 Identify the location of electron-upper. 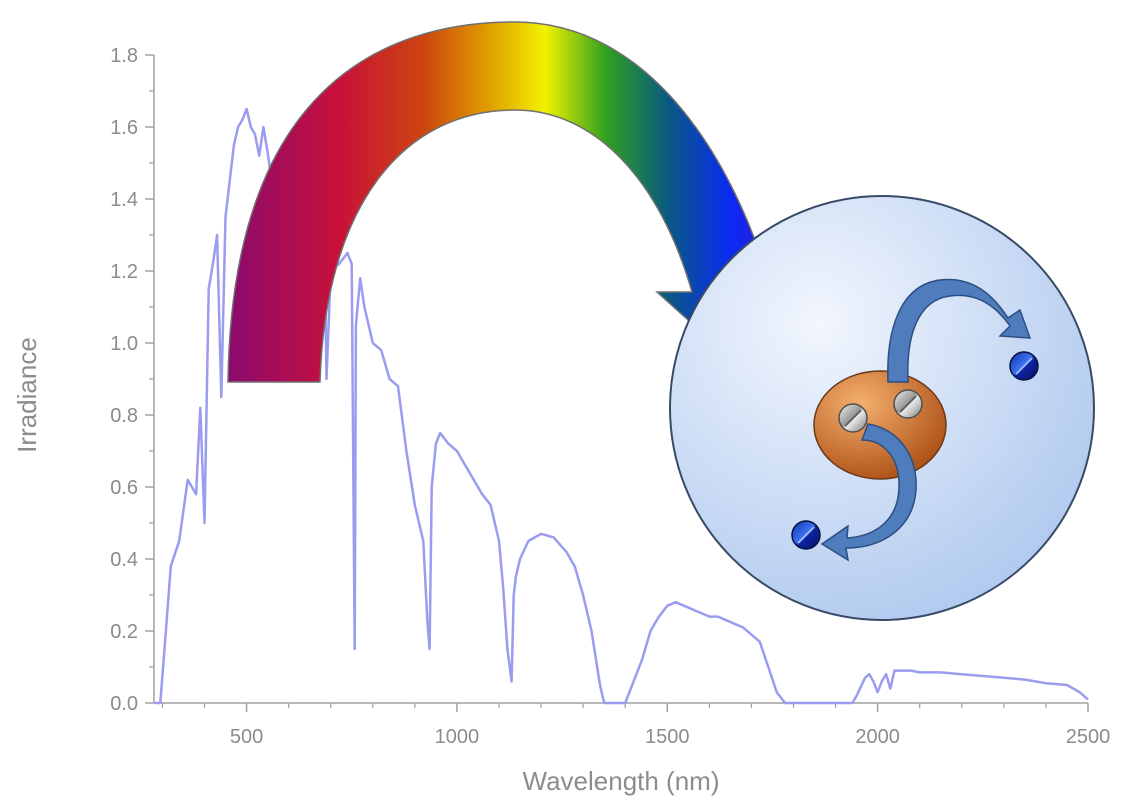
(1024, 366).